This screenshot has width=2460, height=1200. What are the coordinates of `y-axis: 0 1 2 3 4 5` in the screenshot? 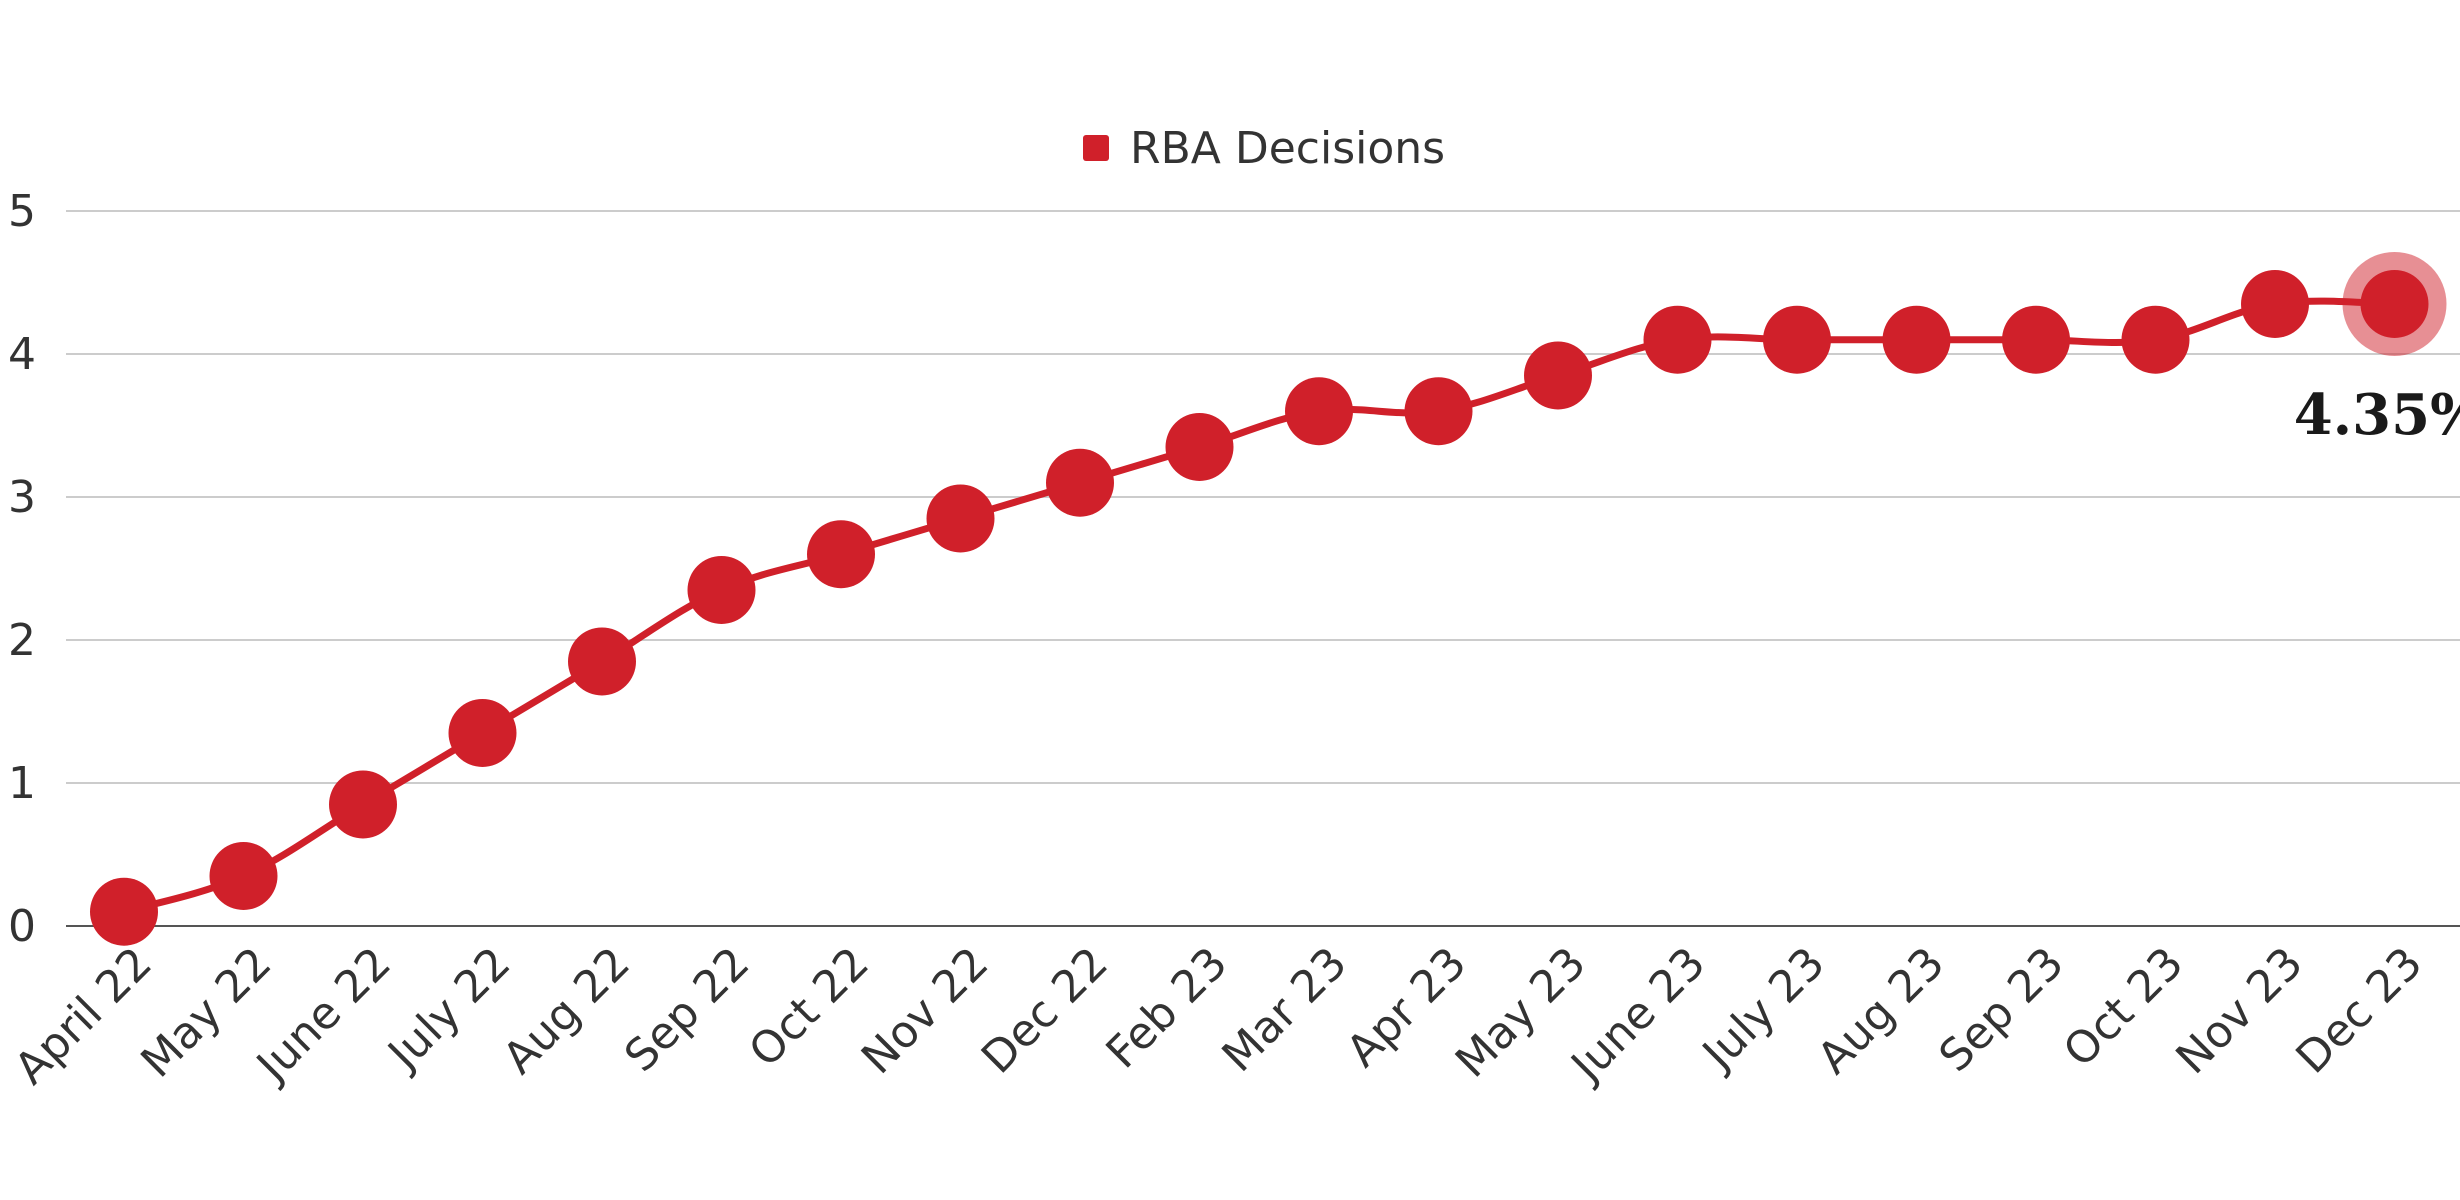 It's located at (22, 569).